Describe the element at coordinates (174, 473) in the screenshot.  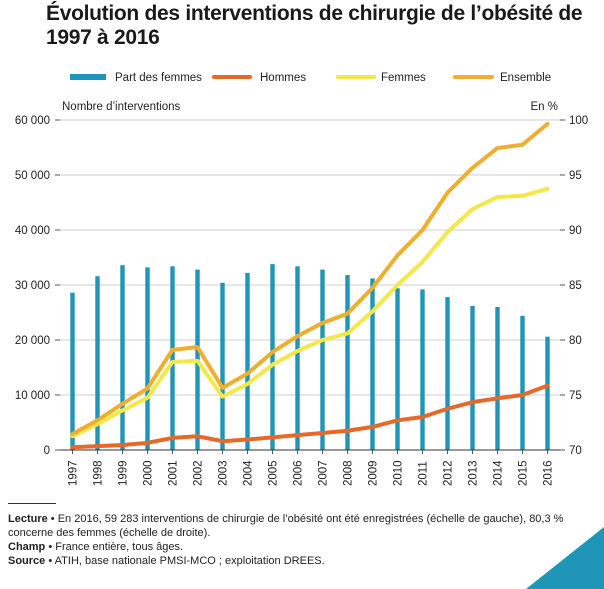
I see `x-tick-label: 2001` at that location.